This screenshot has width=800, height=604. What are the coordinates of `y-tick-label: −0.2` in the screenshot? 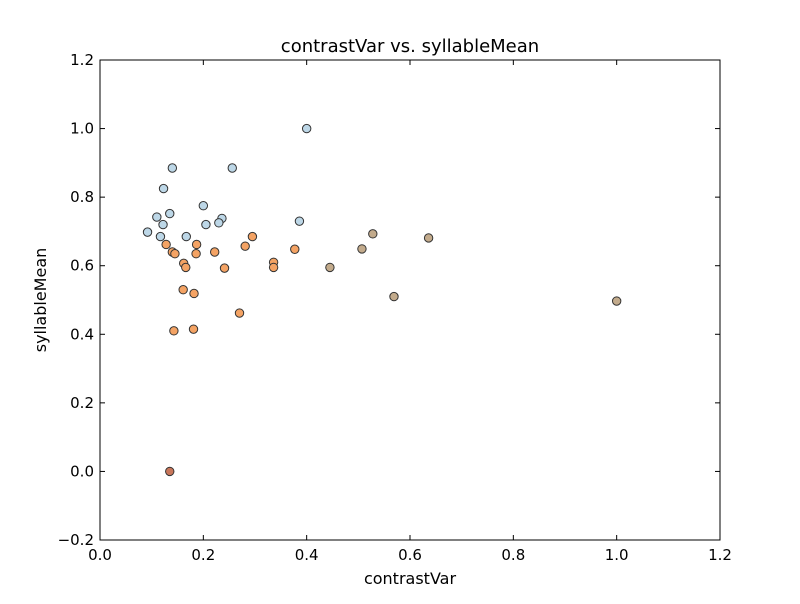 It's located at (76, 540).